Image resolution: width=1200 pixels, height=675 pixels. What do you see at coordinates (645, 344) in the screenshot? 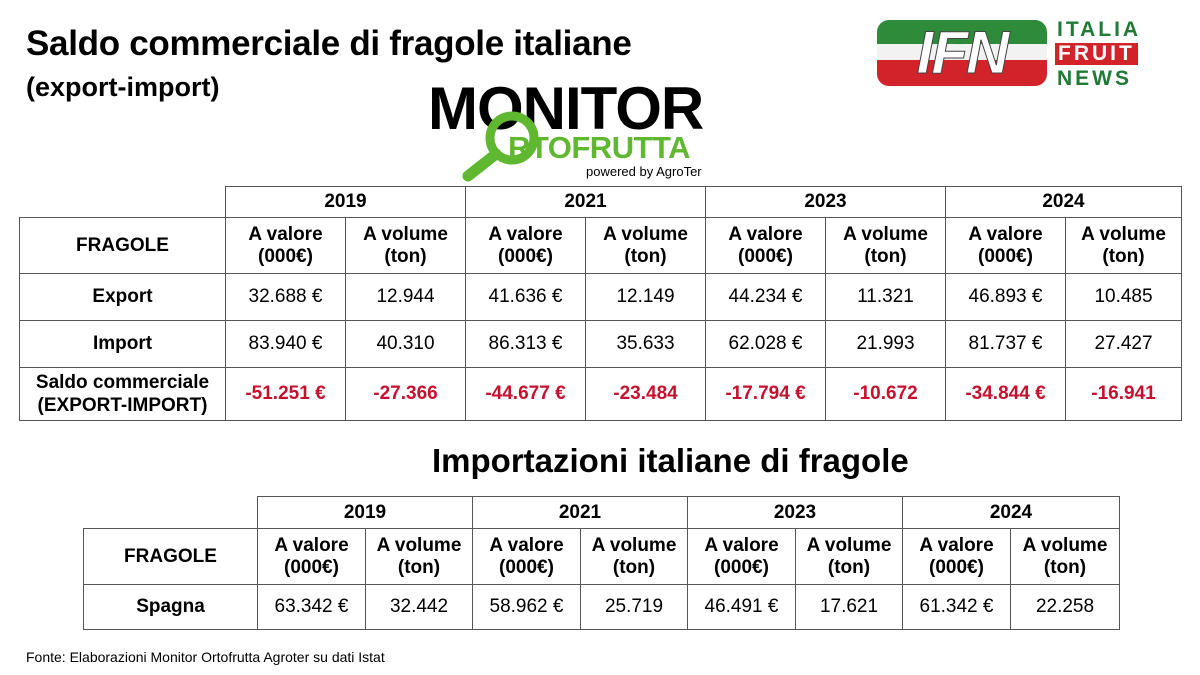
I see `cell-volume: 35.633` at bounding box center [645, 344].